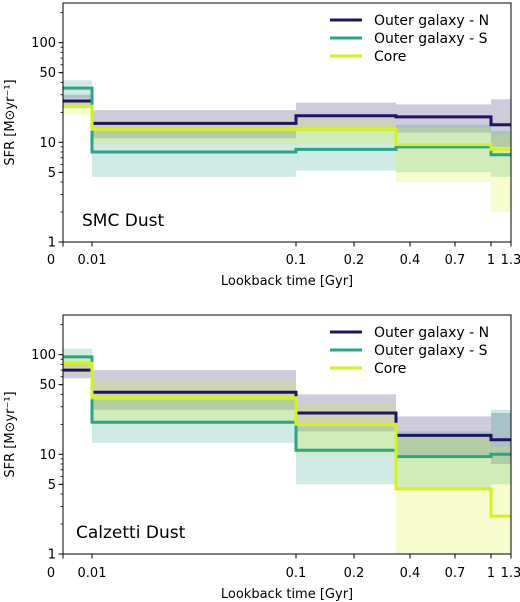 The image size is (520, 602). I want to click on series-line-core, so click(287, 127).